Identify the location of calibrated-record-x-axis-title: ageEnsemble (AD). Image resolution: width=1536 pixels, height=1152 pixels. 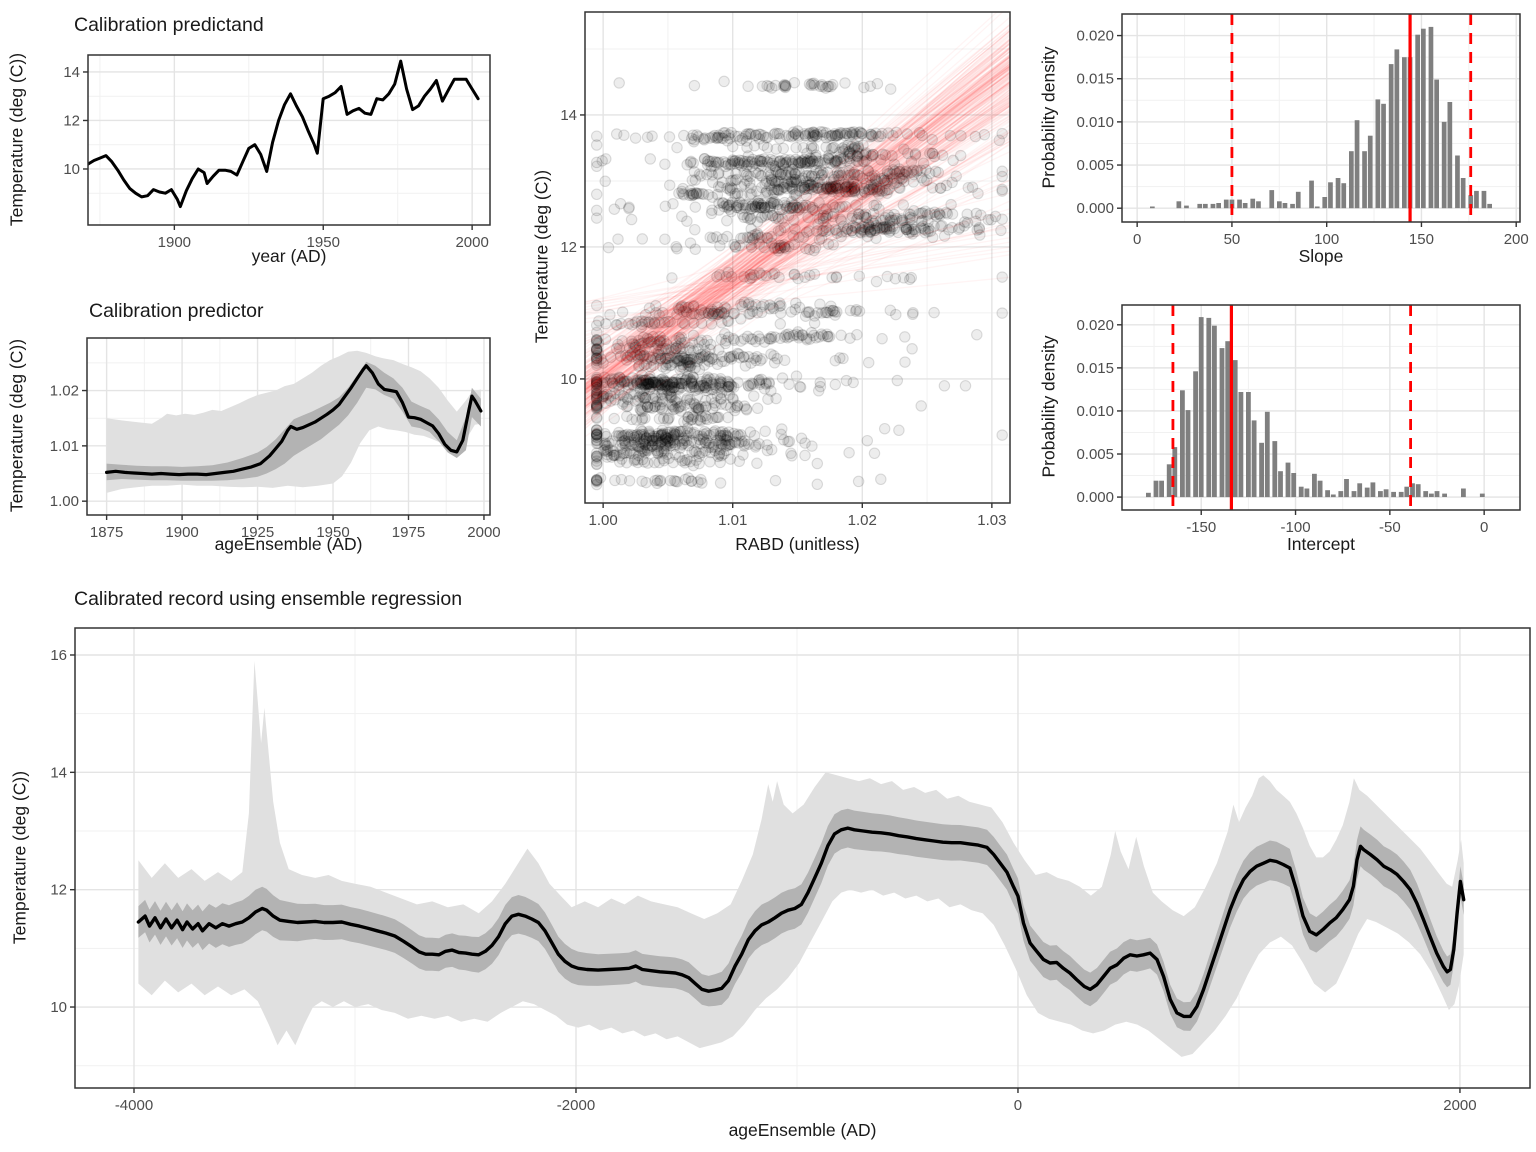
(802, 1130).